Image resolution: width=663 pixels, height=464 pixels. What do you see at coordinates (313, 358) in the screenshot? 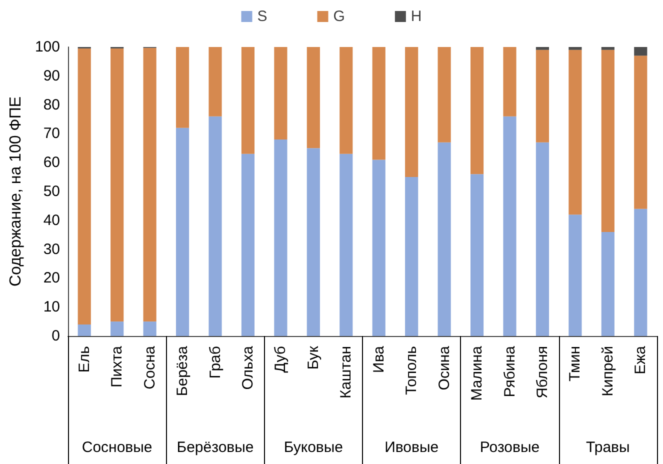
I see `x-tick-label: Бук` at bounding box center [313, 358].